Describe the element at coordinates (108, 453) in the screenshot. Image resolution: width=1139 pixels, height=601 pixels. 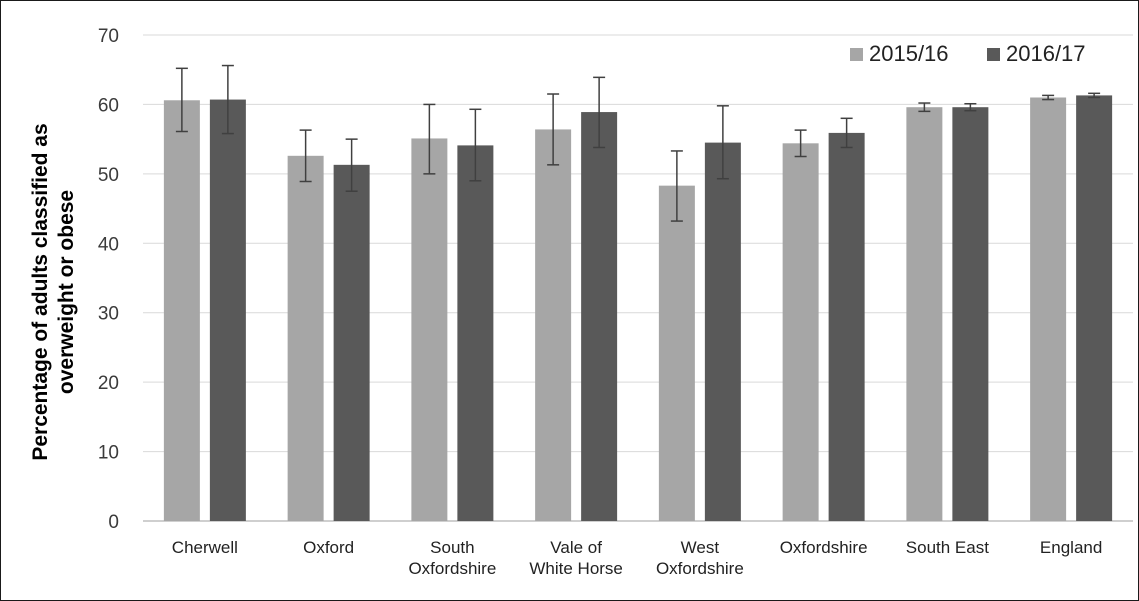
I see `y-tick-label: 10` at that location.